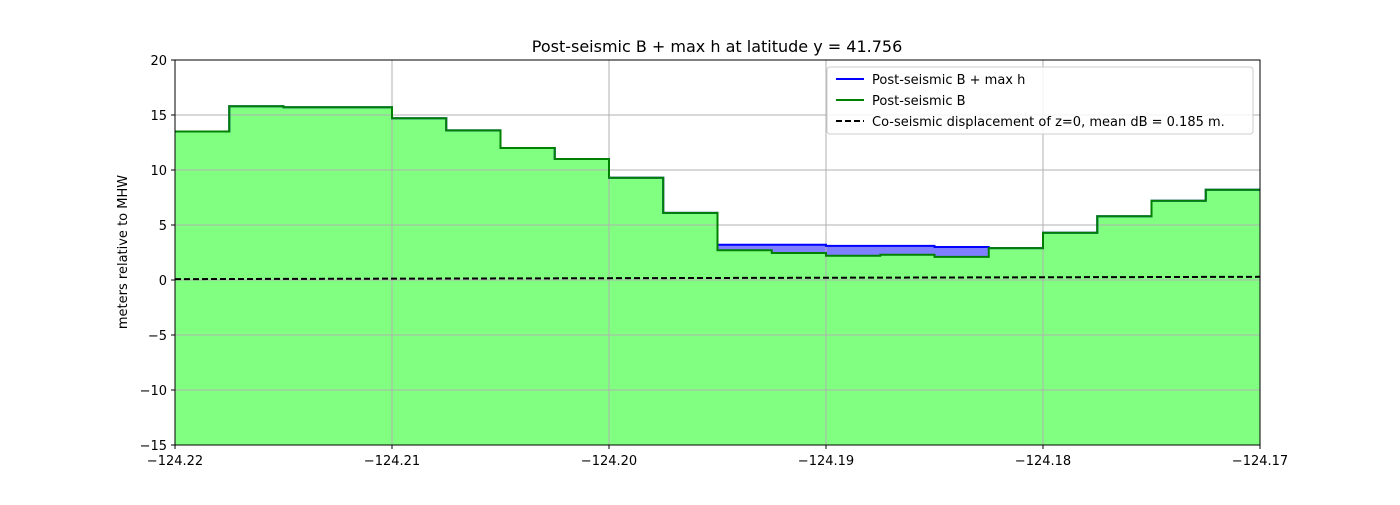  I want to click on y-tick-label: 15, so click(158, 116).